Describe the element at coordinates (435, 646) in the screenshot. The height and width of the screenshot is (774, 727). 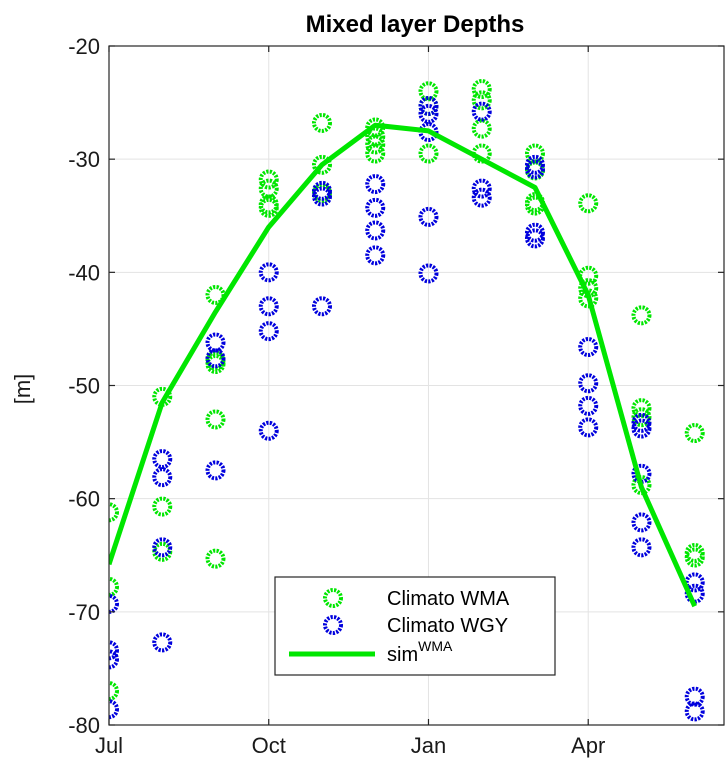
I see `legend-label-superscript: WMA` at that location.